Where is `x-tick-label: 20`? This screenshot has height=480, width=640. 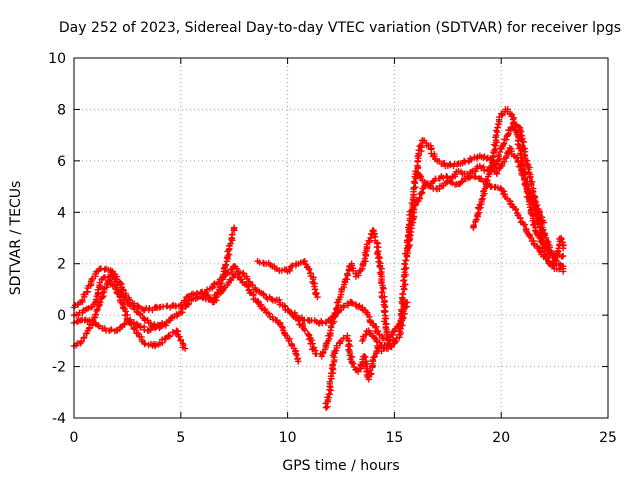
x-tick-label: 20 is located at coordinates (501, 438).